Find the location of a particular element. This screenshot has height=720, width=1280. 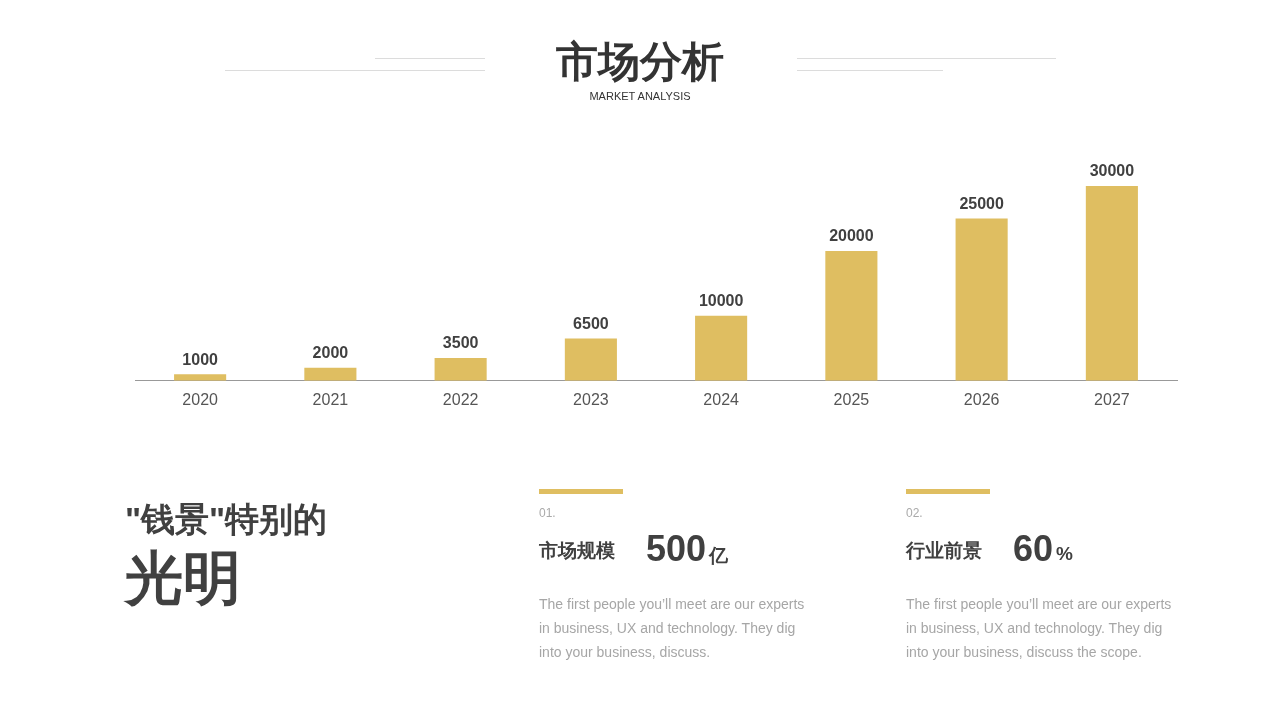

data-label: 10000 is located at coordinates (721, 301).